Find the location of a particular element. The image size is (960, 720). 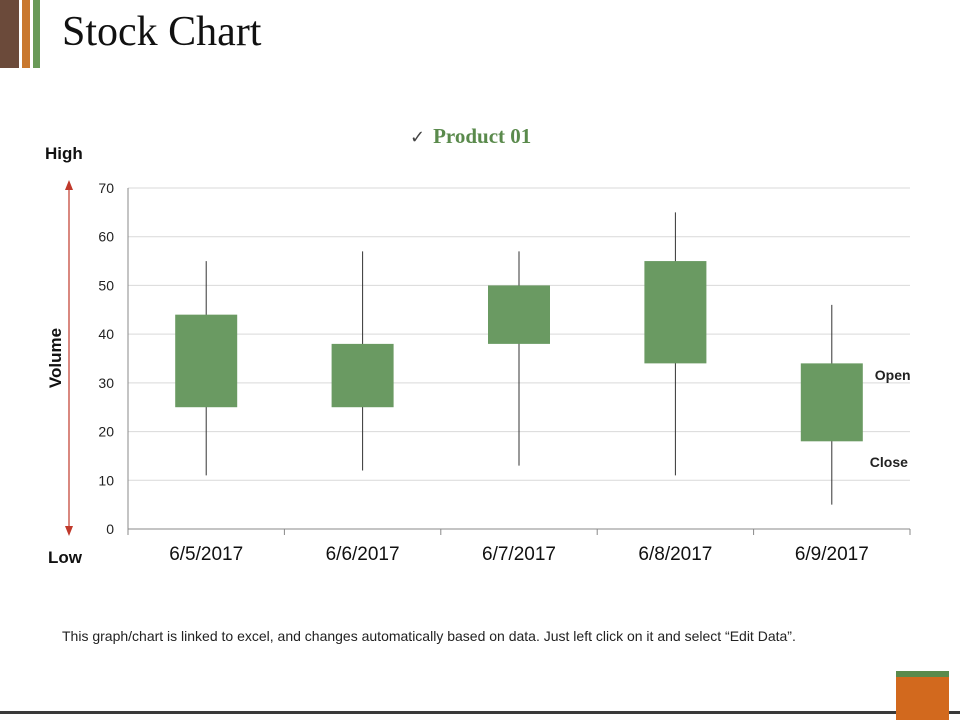

y-tick-label: 0 is located at coordinates (110, 529).